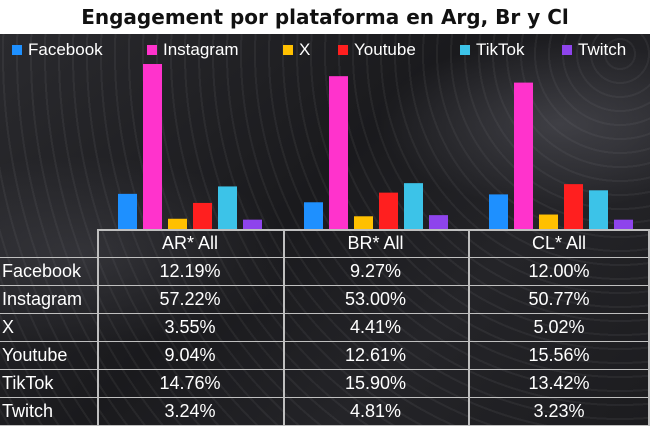  What do you see at coordinates (500, 49) in the screenshot?
I see `legend-label: TikTok` at bounding box center [500, 49].